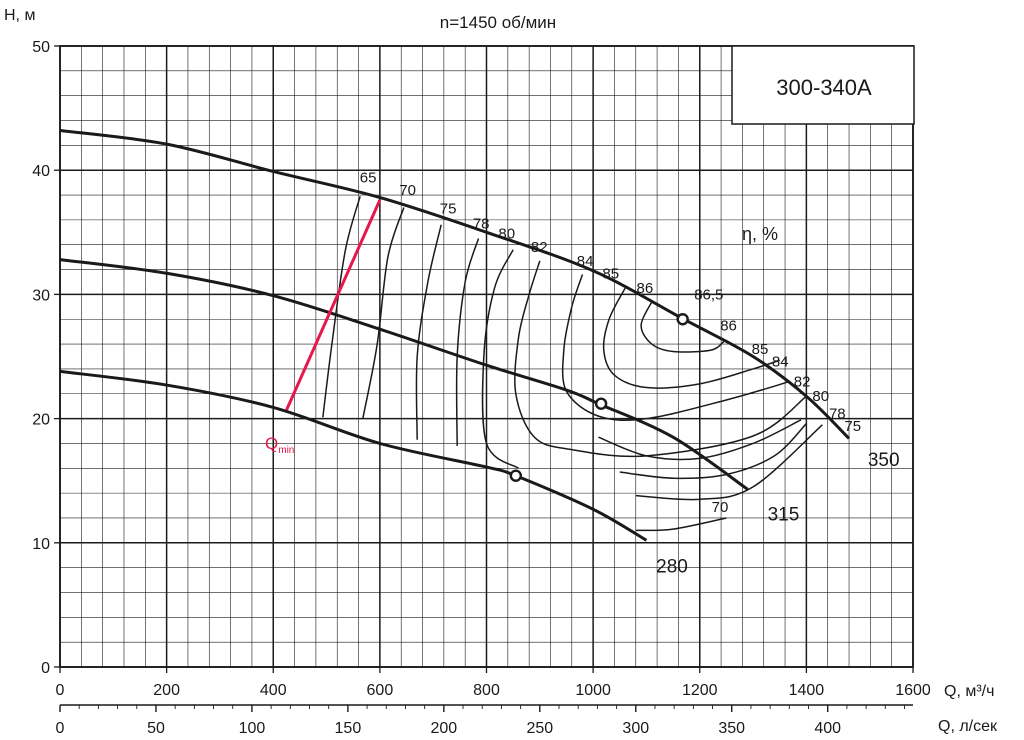  Describe the element at coordinates (760, 234) in the screenshot. I see `efficiency-axis-label: η, %` at that location.